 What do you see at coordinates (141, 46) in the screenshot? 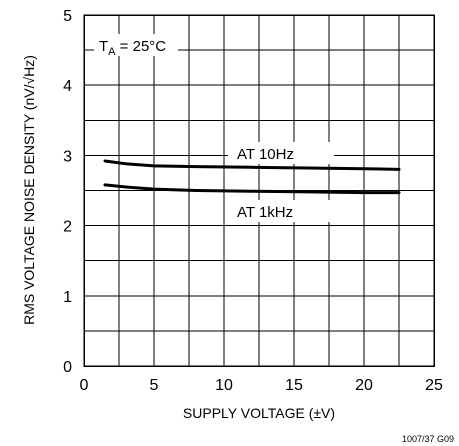
I see `condition-rest: = 25°C` at bounding box center [141, 46].